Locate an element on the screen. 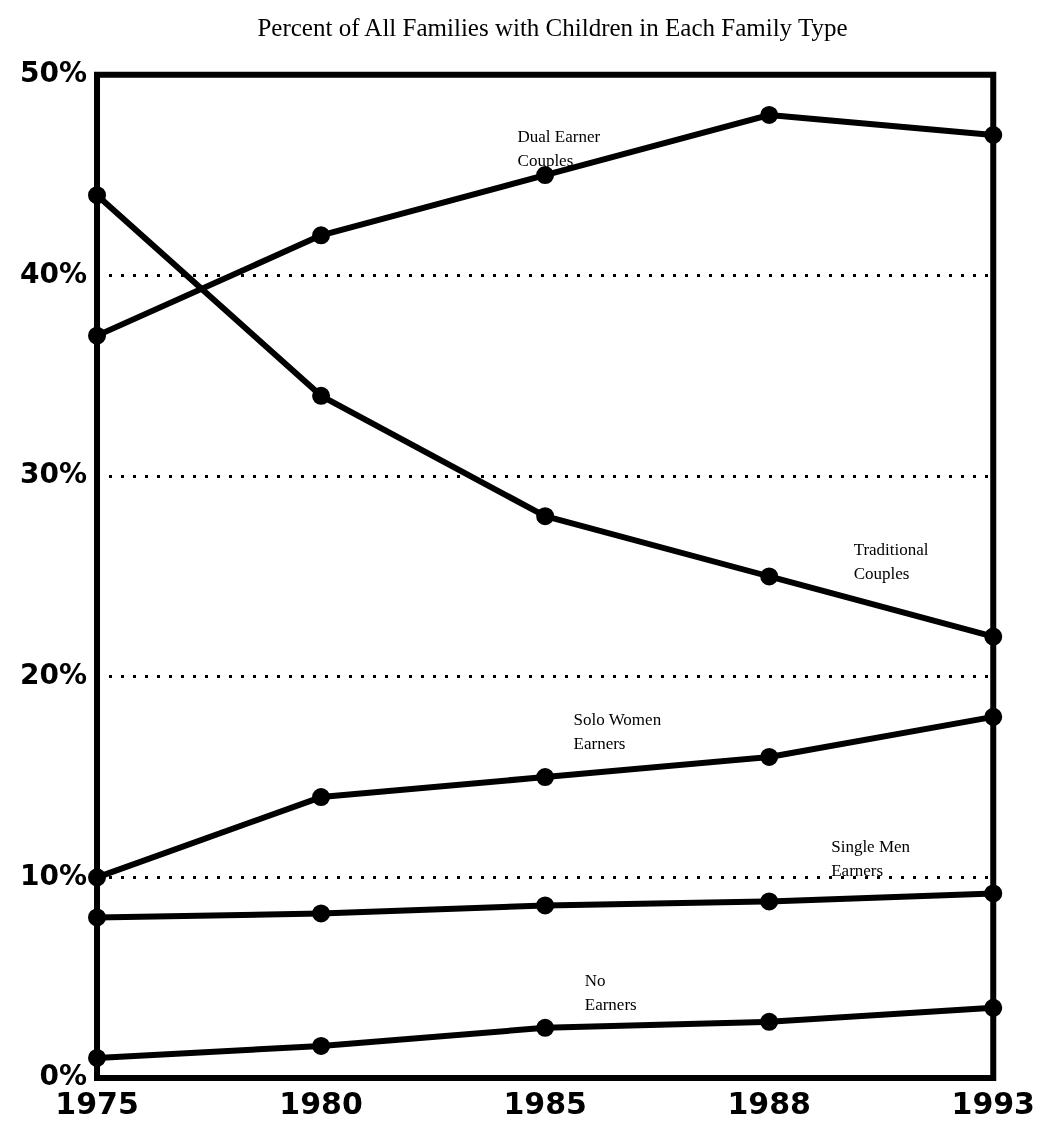 Image resolution: width=1045 pixels, height=1146 pixels. x-tick-label: 1988 is located at coordinates (769, 1103).